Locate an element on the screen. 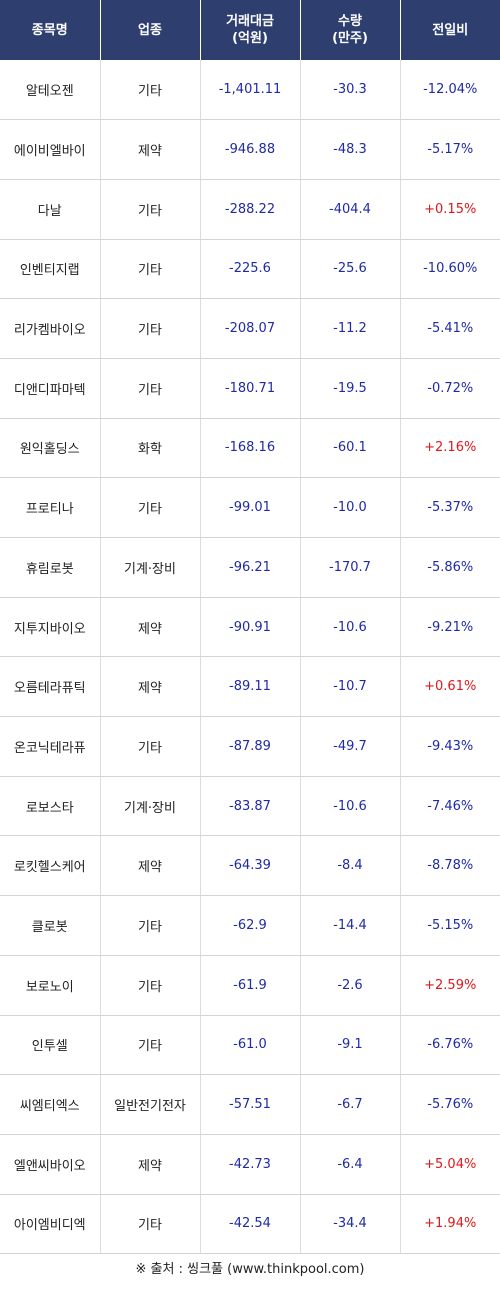 This screenshot has height=1312, width=500. header-change: 전일비 is located at coordinates (449, 30).